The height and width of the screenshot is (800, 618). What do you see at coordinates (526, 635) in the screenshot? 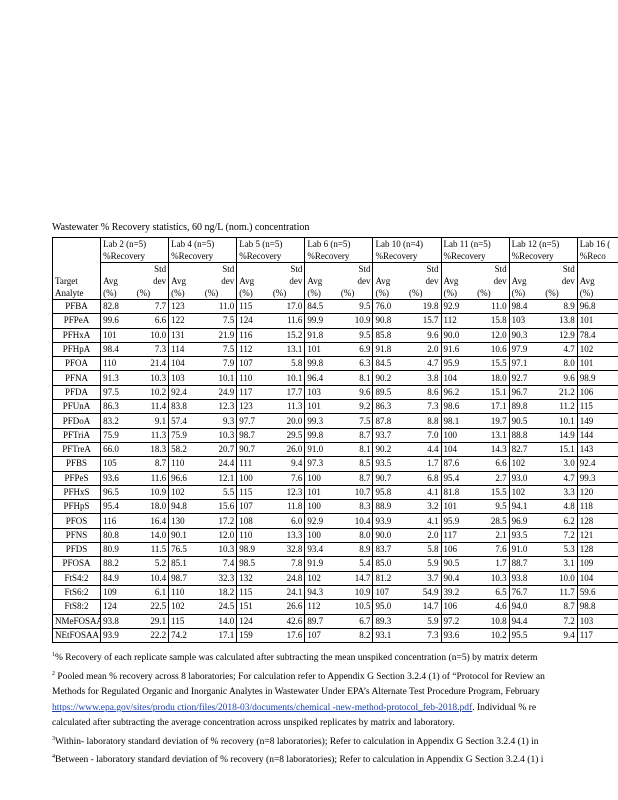
I see `avg-cell: 95.5` at bounding box center [526, 635].